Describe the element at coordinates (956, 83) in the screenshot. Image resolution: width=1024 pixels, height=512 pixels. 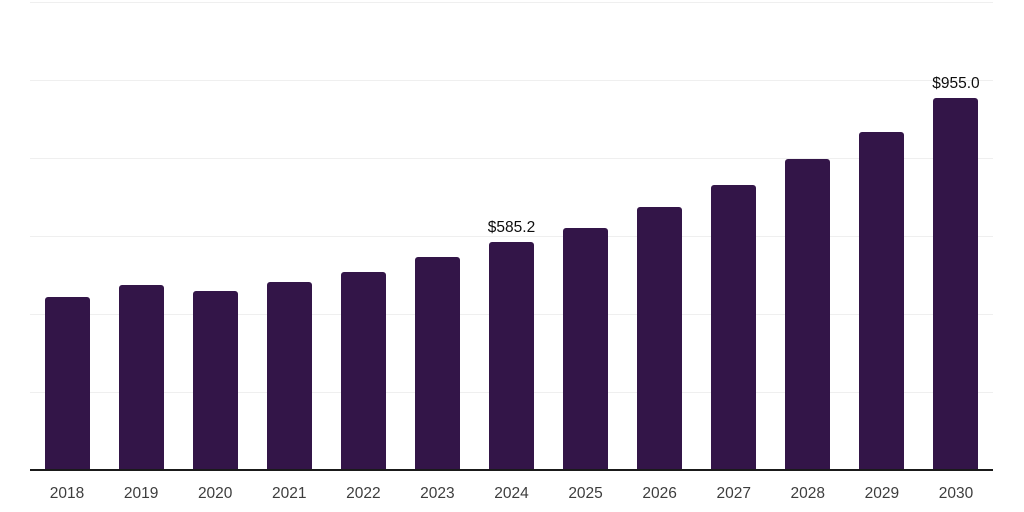
I see `bar-value-label: $955.0` at that location.